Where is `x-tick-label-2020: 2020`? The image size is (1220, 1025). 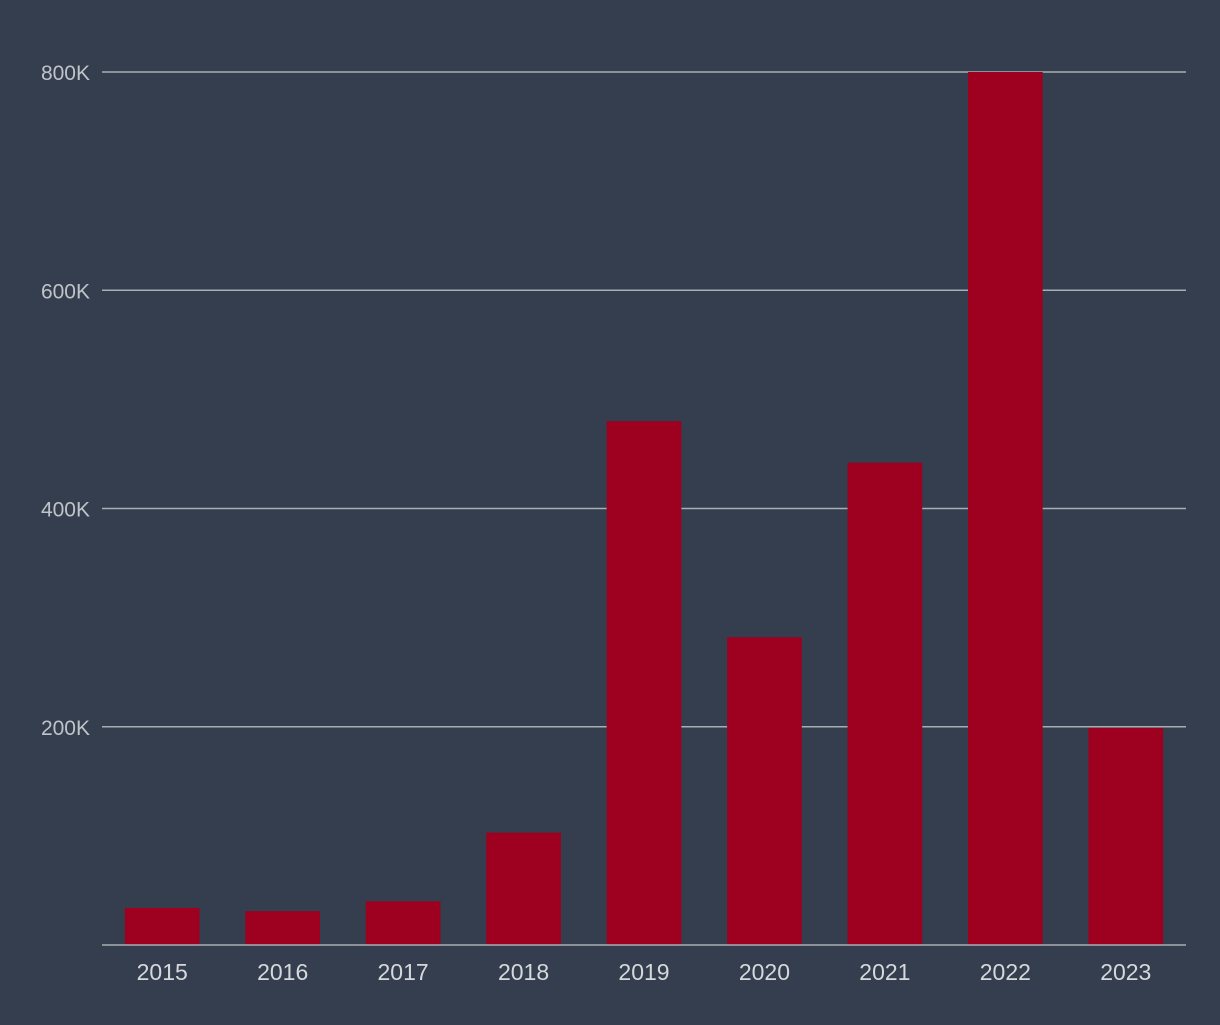
x-tick-label-2020: 2020 is located at coordinates (764, 972).